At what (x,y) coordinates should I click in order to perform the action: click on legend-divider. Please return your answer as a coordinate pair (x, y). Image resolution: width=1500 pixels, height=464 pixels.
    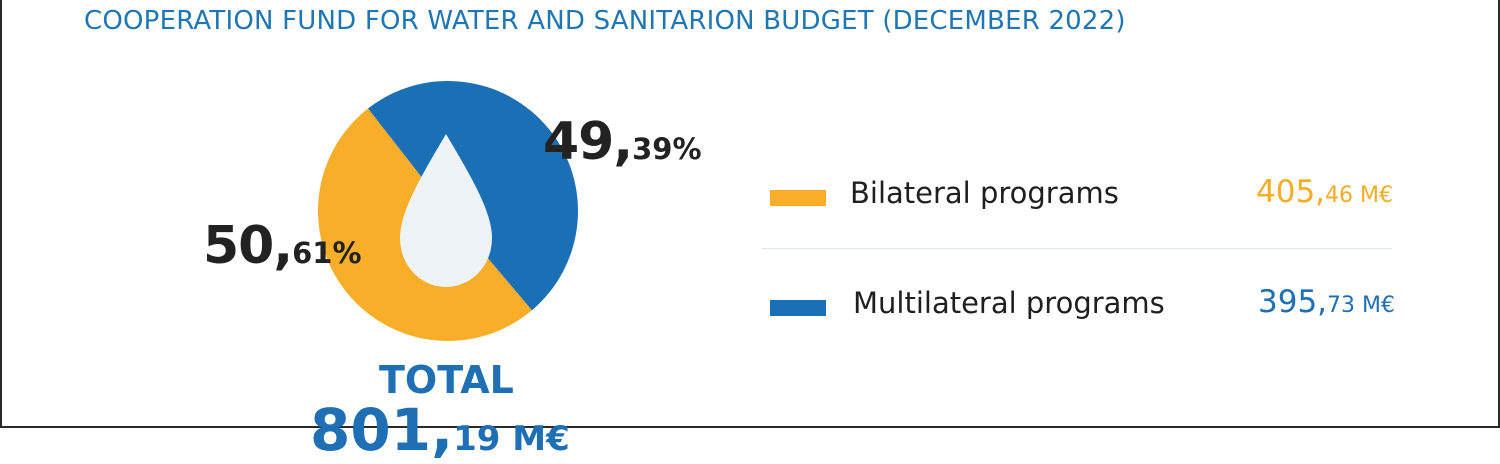
    Looking at the image, I should click on (1077, 248).